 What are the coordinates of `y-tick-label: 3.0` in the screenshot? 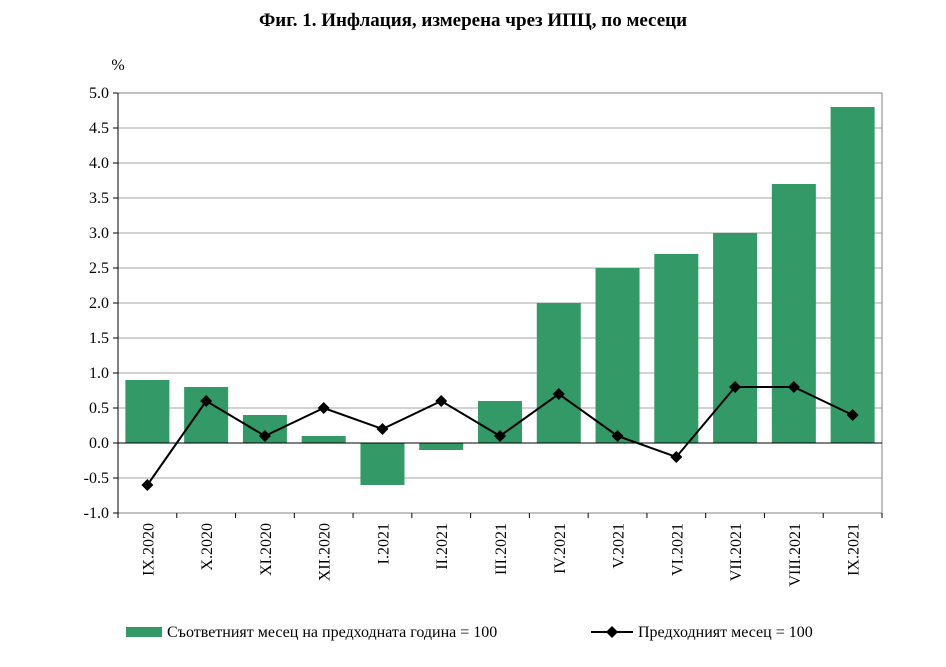 It's located at (99, 233).